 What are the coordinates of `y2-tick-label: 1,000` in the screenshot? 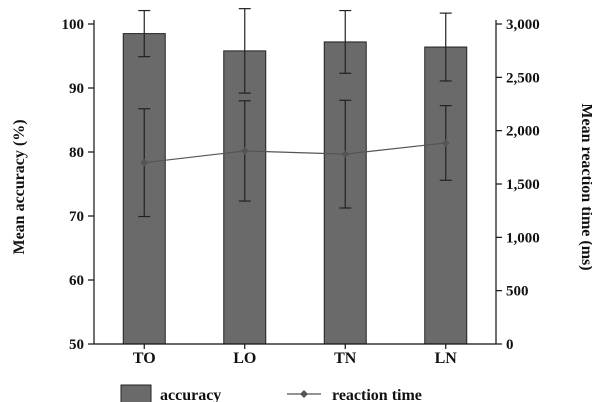 It's located at (523, 238).